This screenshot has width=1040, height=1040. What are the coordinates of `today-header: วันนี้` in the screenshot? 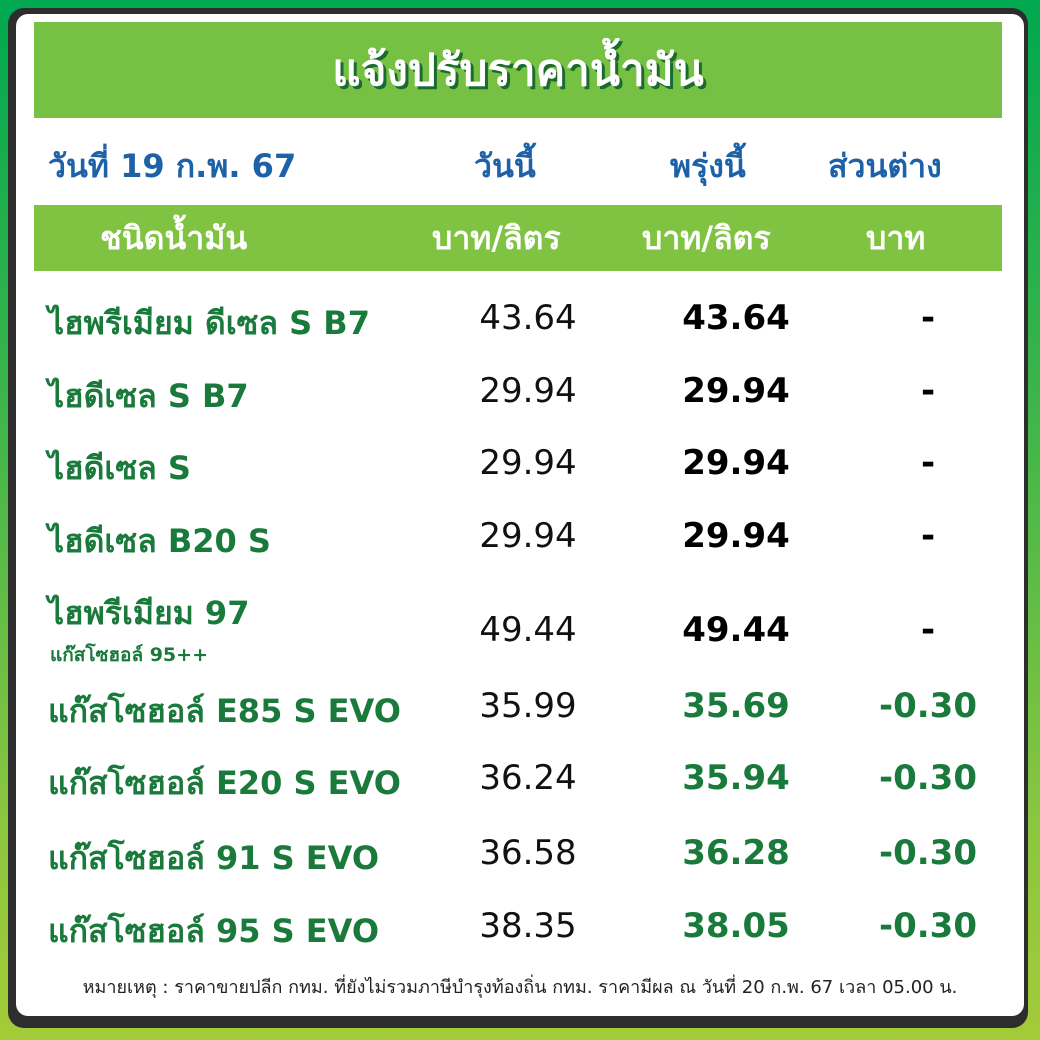 It's located at (505, 165).